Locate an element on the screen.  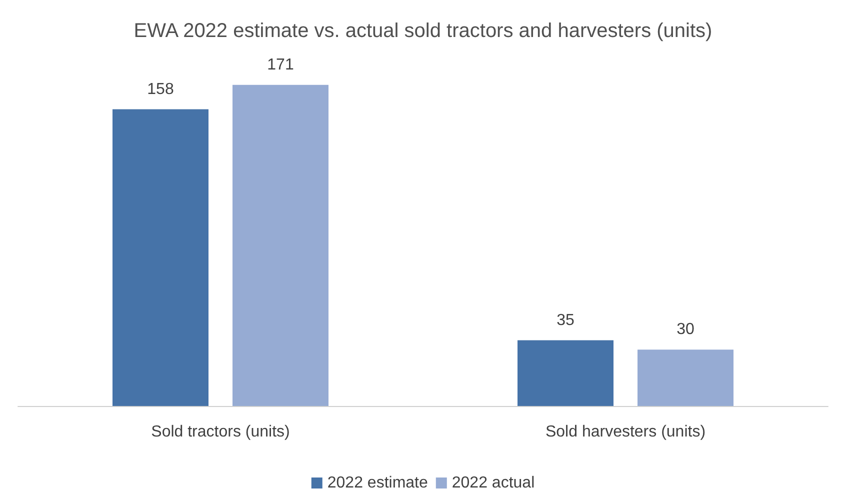
data-label: 158 is located at coordinates (160, 89).